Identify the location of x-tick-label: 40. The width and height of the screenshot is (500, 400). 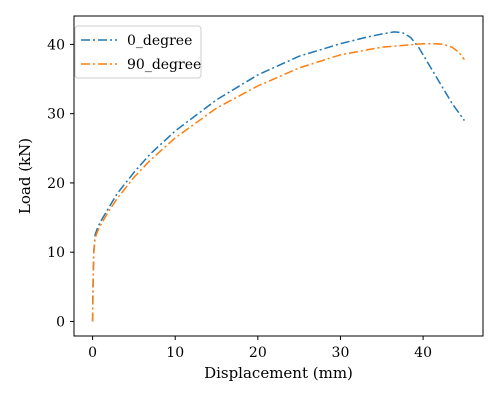
(423, 353).